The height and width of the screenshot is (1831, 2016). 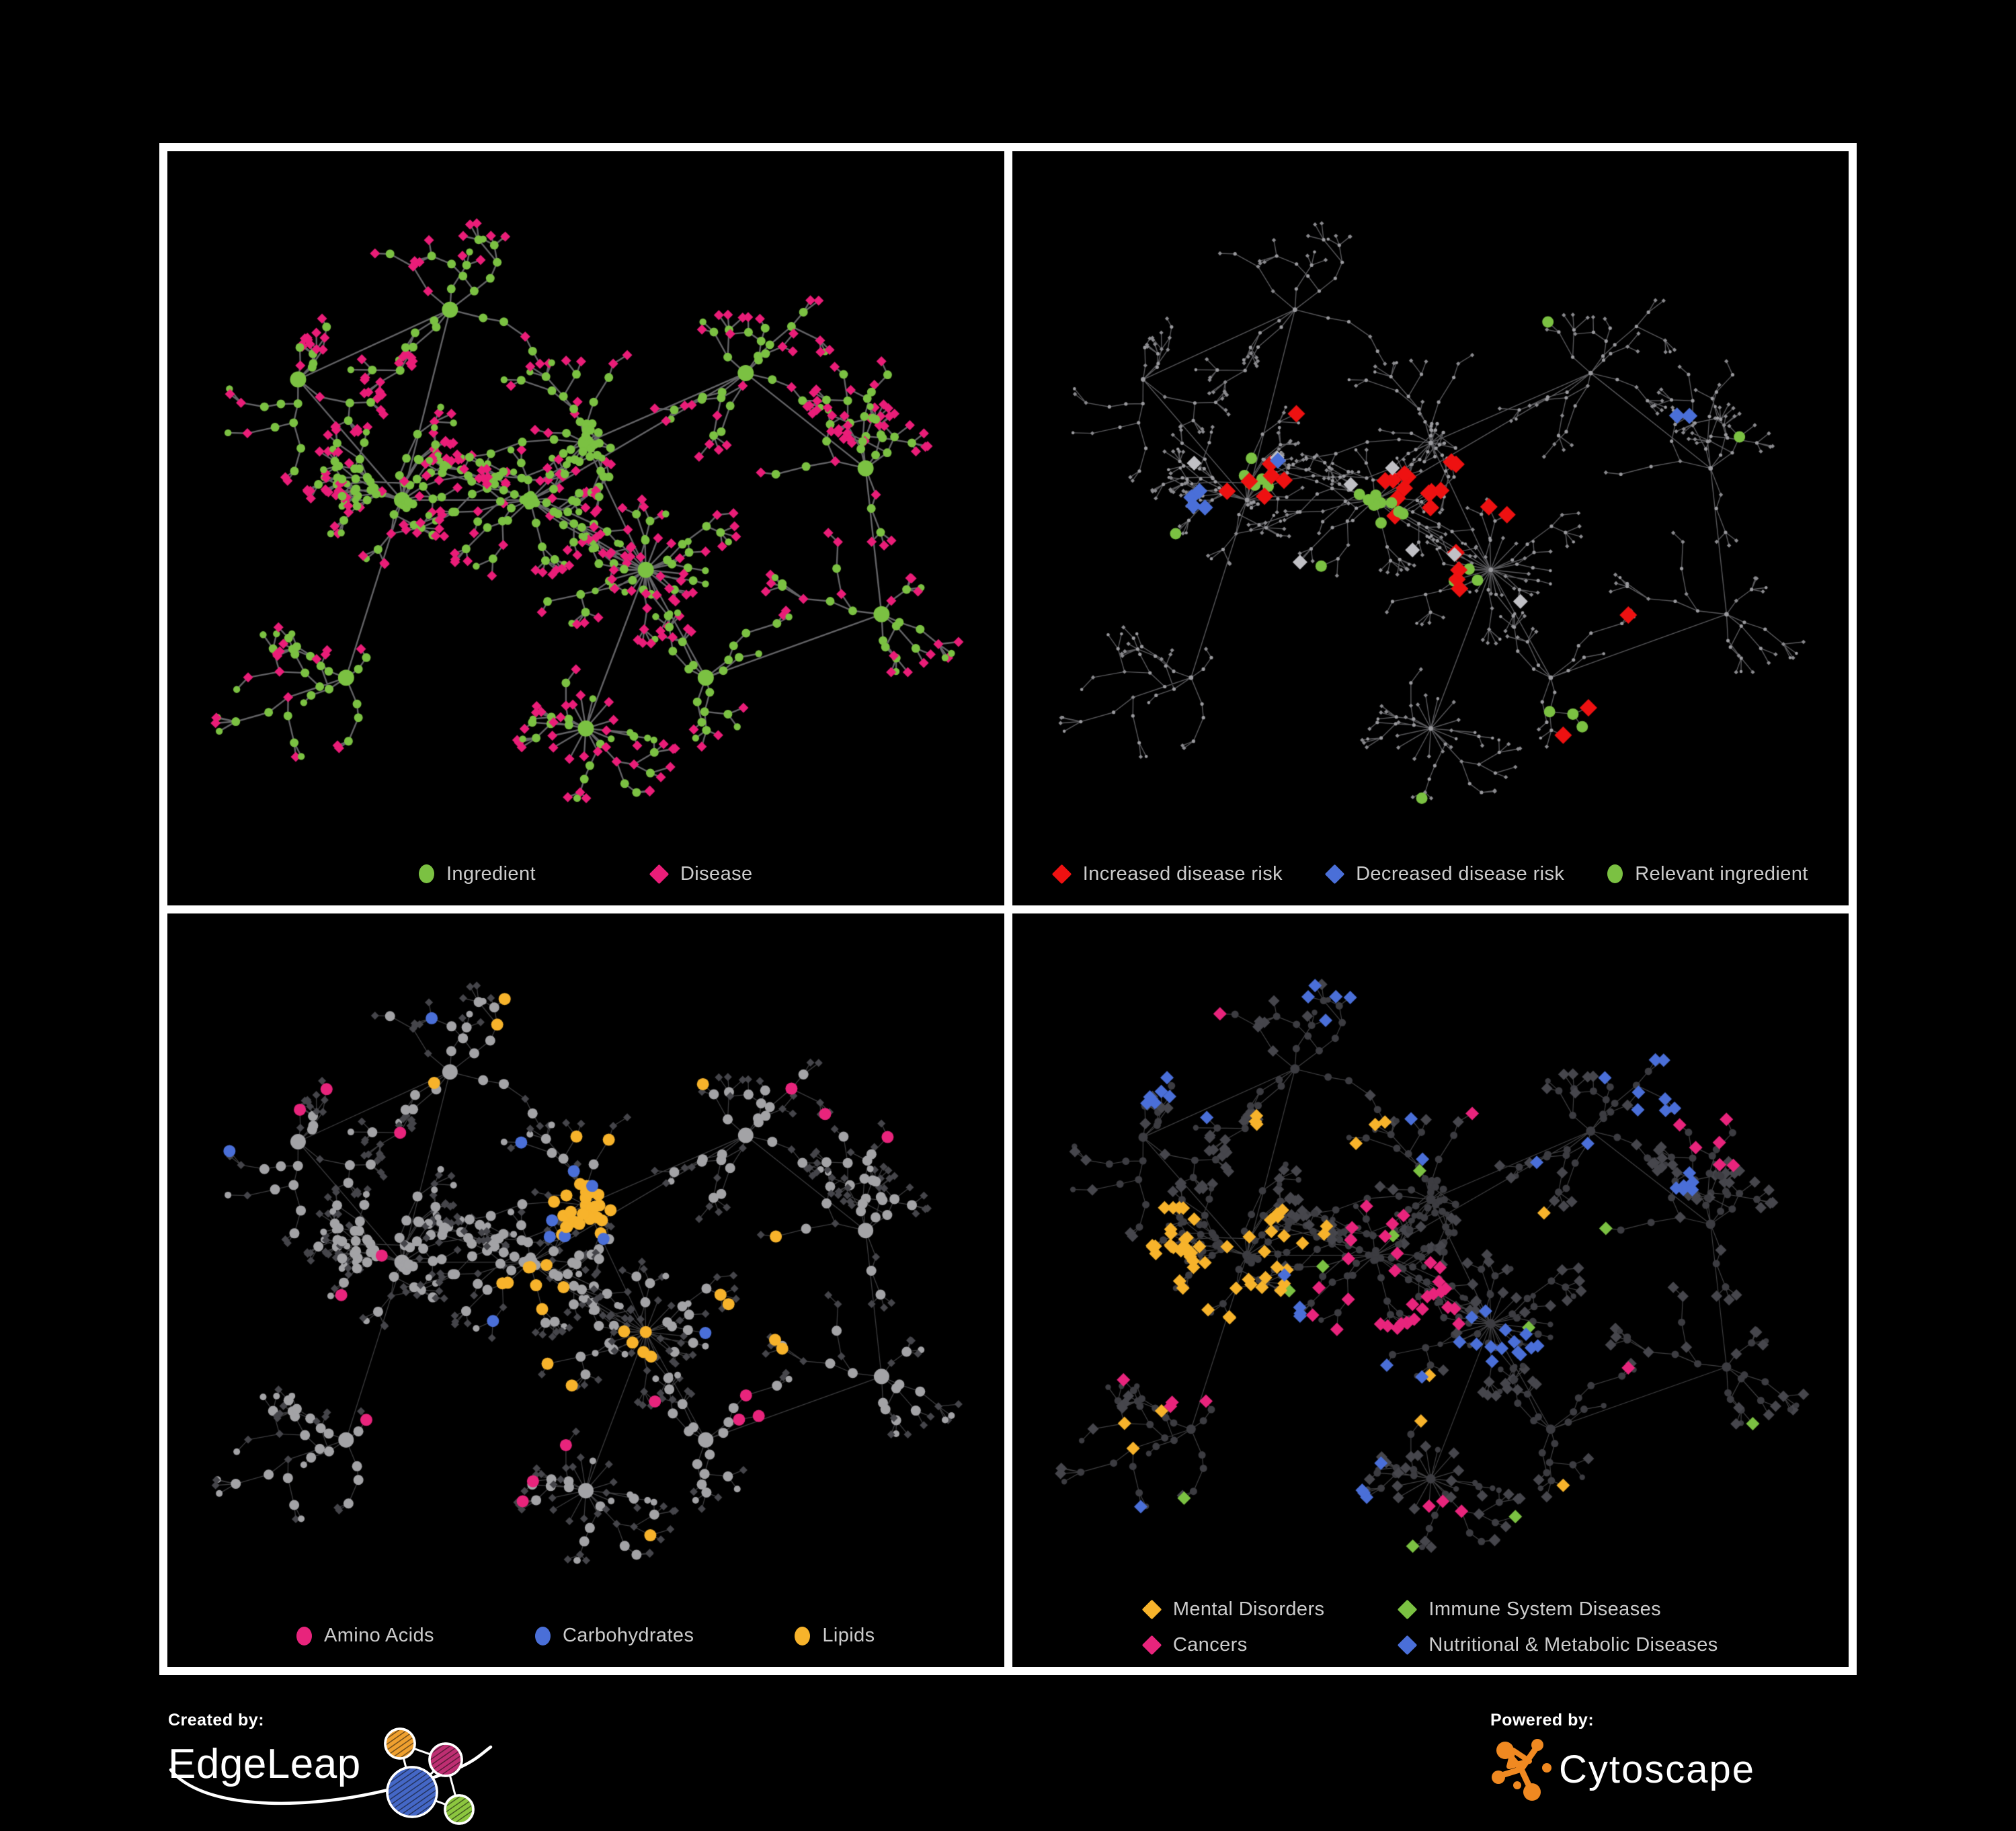 I want to click on legend: Amino Acids Carbohydrates Lipids, so click(x=585, y=1636).